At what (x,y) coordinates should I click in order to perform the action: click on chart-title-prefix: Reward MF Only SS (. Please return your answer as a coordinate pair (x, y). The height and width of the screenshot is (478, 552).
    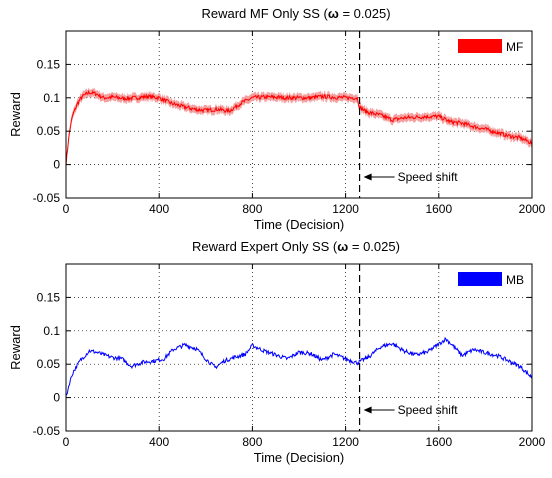
    Looking at the image, I should click on (264, 13).